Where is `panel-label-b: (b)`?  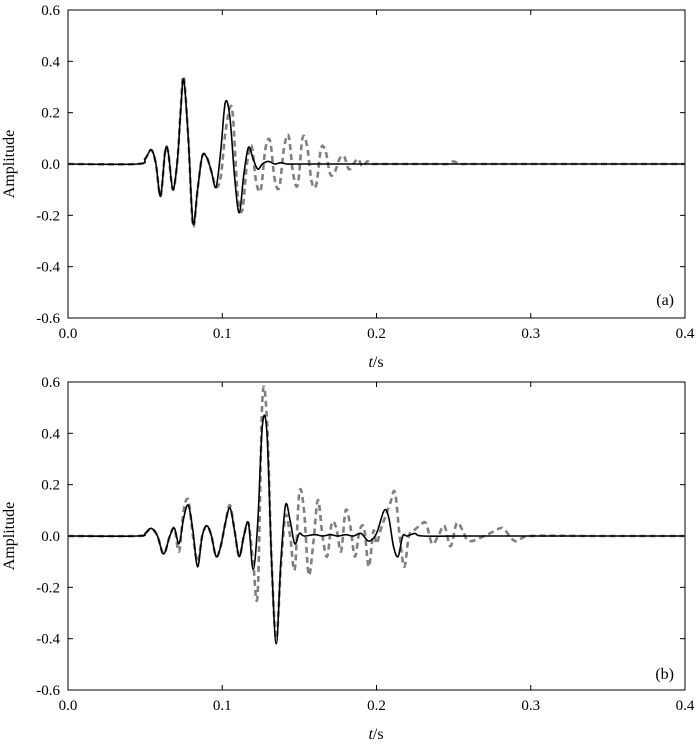
panel-label-b: (b) is located at coordinates (664, 674).